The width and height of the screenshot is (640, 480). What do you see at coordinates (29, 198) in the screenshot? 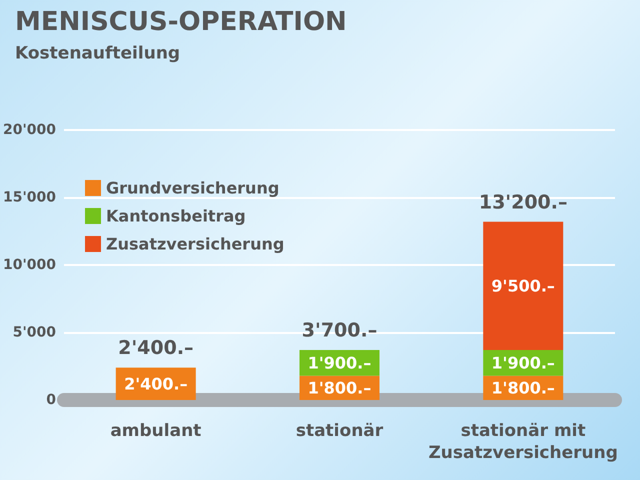
I see `y-tick-label: 15'000` at bounding box center [29, 198].